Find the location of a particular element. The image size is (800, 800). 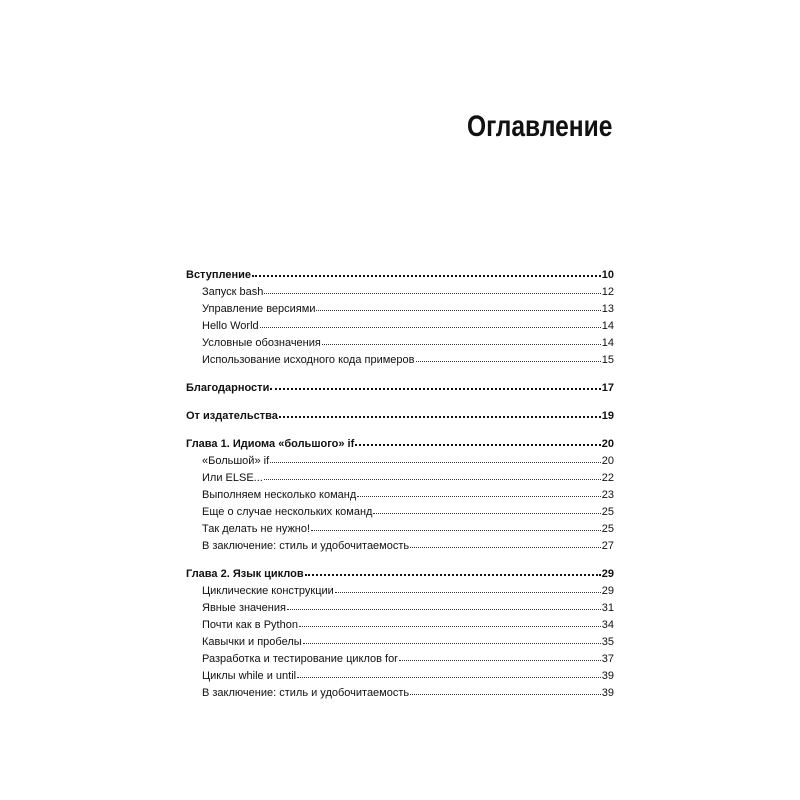

toc-subsection-entry: Условные обозначения 14 is located at coordinates (400, 343).